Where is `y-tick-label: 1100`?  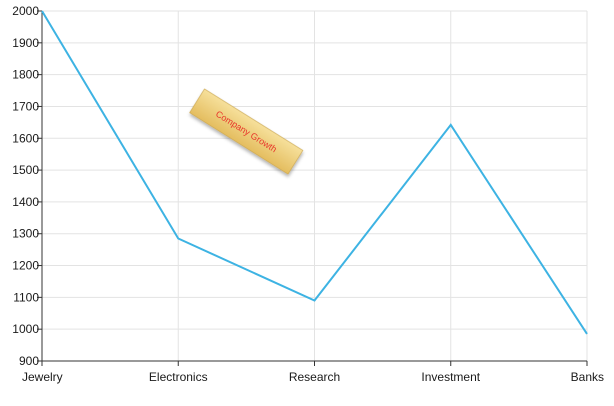
y-tick-label: 1100 is located at coordinates (26, 297).